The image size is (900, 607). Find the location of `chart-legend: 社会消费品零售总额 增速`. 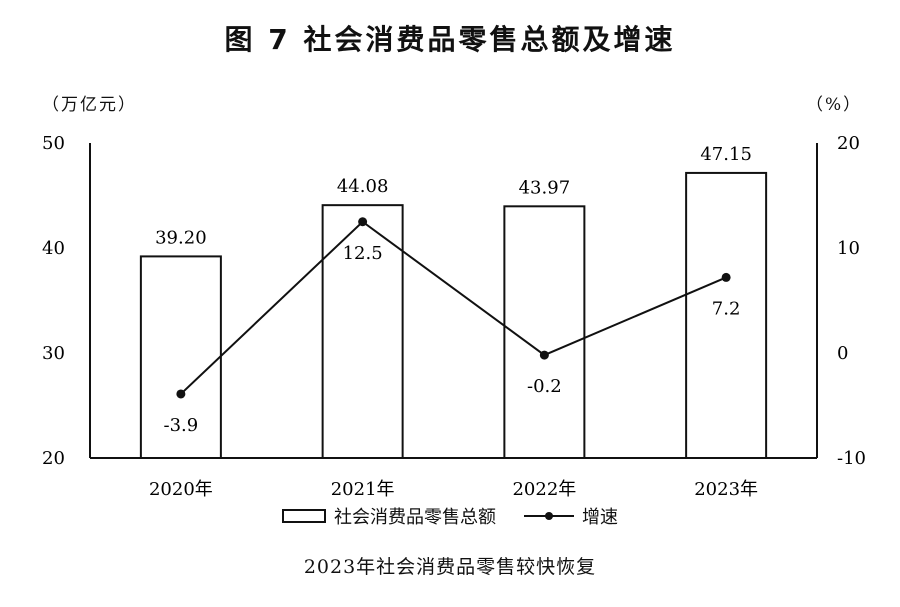

chart-legend: 社会消费品零售总额 增速 is located at coordinates (450, 516).